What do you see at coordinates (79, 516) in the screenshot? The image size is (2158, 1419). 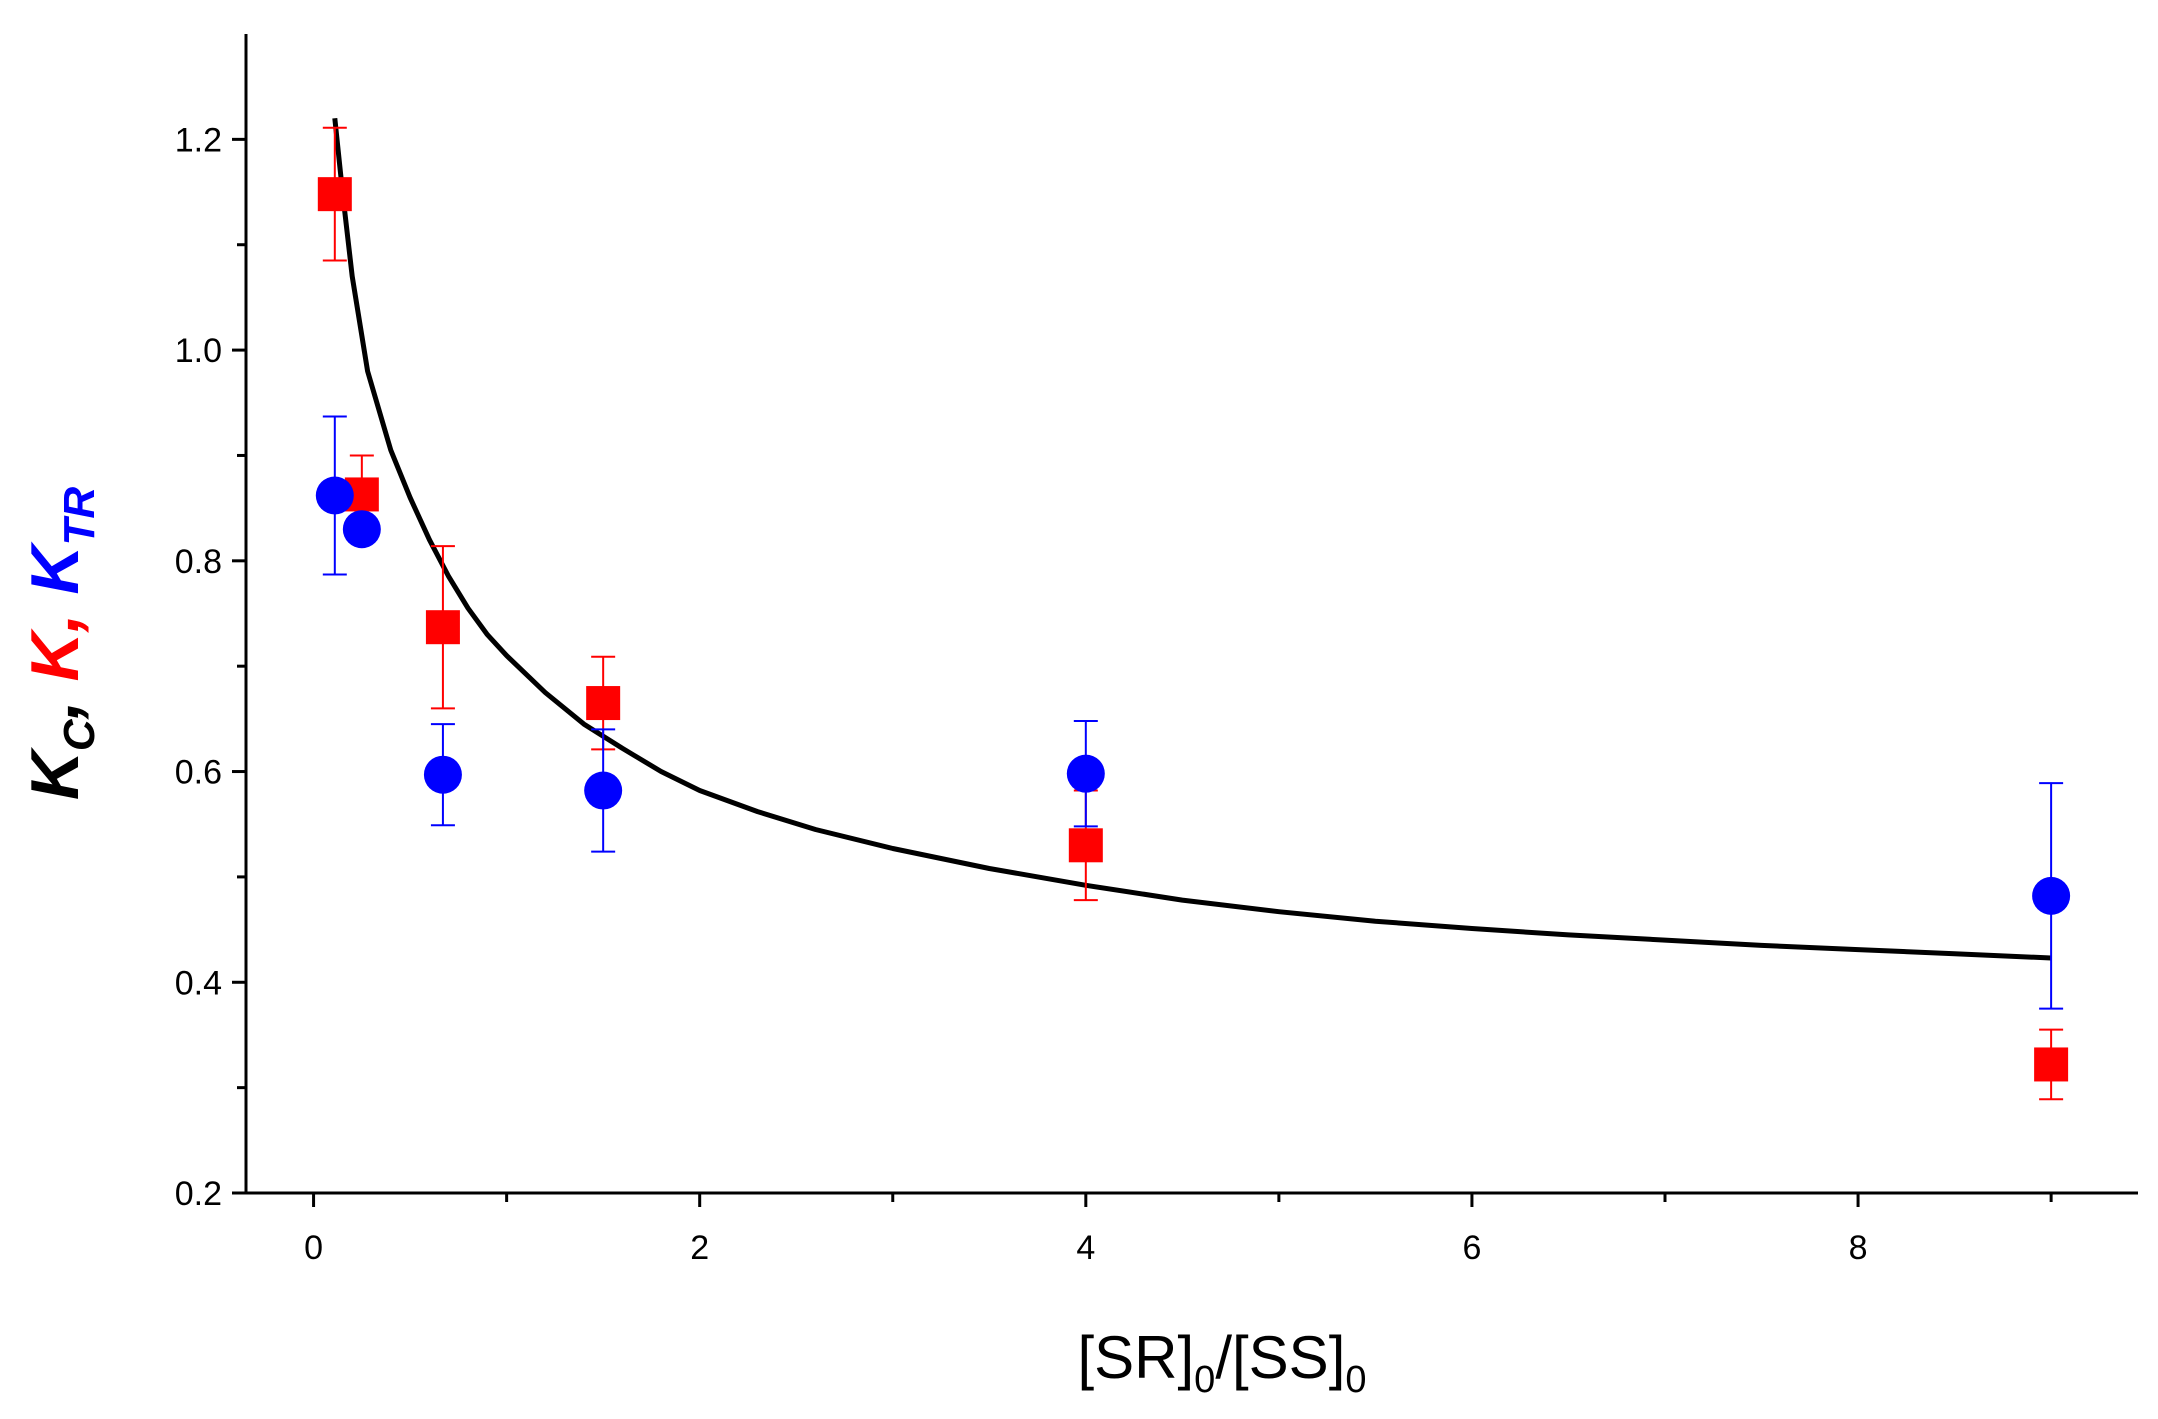 I see `y-axis-label-part: TR` at bounding box center [79, 516].